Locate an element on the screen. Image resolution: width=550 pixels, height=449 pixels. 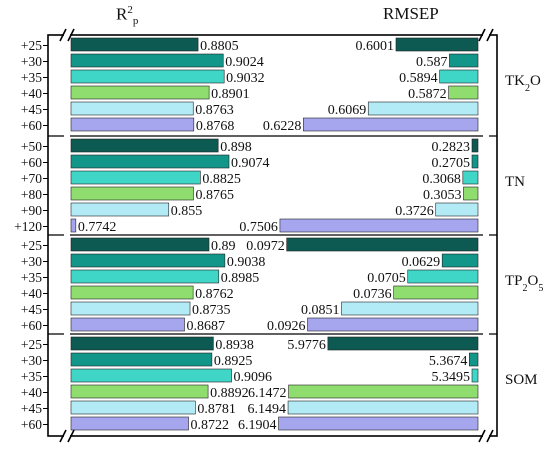
rmsep-value-label: 0.5872 is located at coordinates (427, 94).